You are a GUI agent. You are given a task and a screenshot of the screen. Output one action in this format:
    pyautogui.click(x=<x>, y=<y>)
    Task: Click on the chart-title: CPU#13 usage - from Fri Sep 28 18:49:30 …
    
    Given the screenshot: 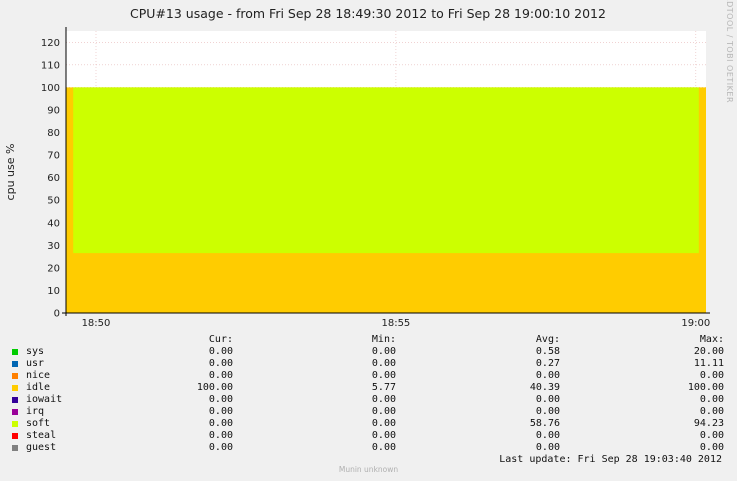 What is the action you would take?
    pyautogui.click(x=368, y=13)
    